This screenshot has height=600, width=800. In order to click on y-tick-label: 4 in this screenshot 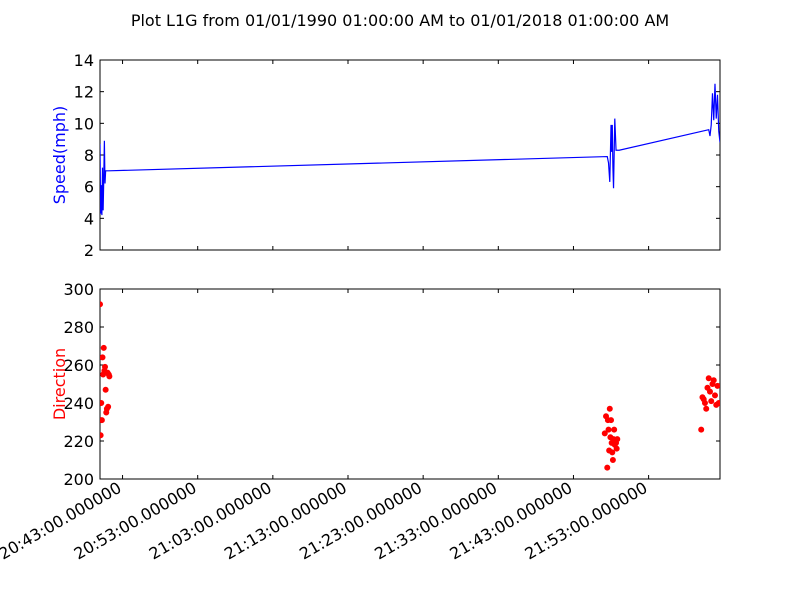, I will do `click(89, 218)`.